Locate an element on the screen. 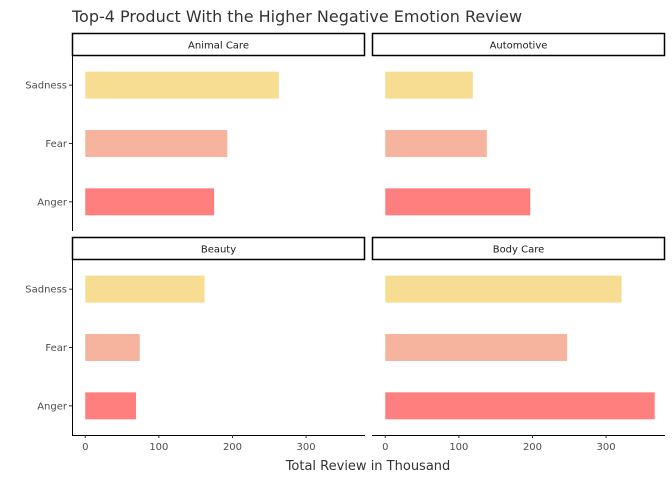  facet-strip-label: Animal Care is located at coordinates (218, 46).